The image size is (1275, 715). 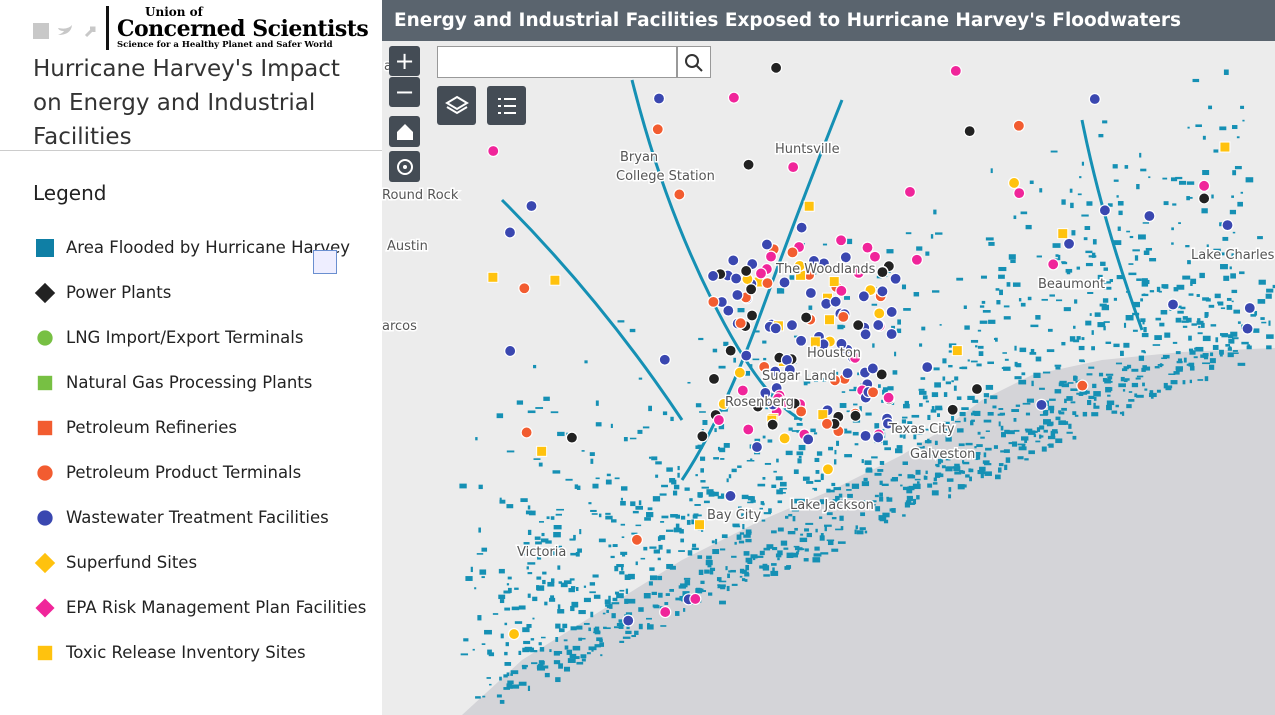 I want to click on home-button, so click(x=404, y=131).